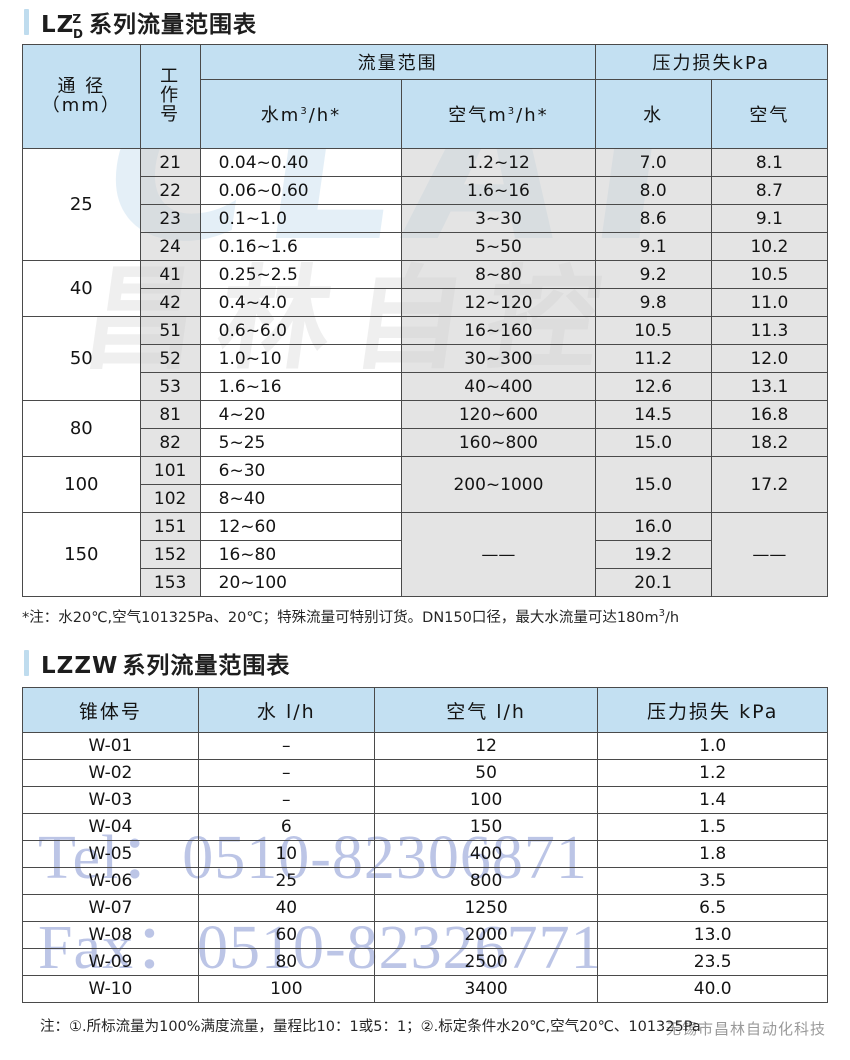  I want to click on cell-air-lh: 3400, so click(486, 989).